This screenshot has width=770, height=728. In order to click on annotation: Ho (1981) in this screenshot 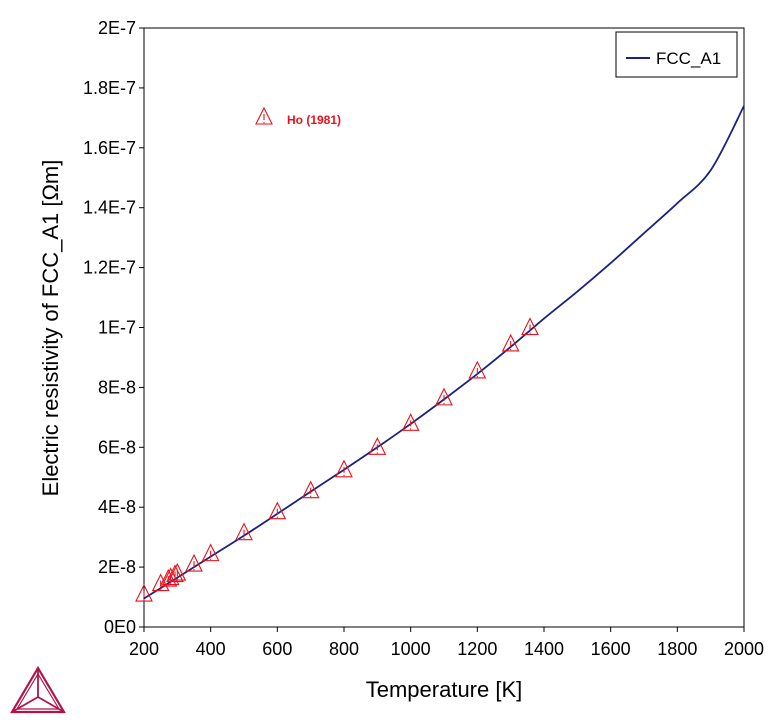, I will do `click(298, 116)`.